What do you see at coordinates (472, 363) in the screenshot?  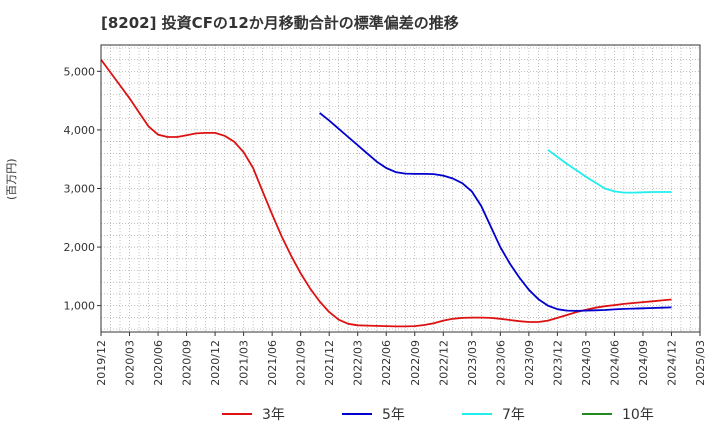 I see `x-tick-label: 2023/03` at bounding box center [472, 363].